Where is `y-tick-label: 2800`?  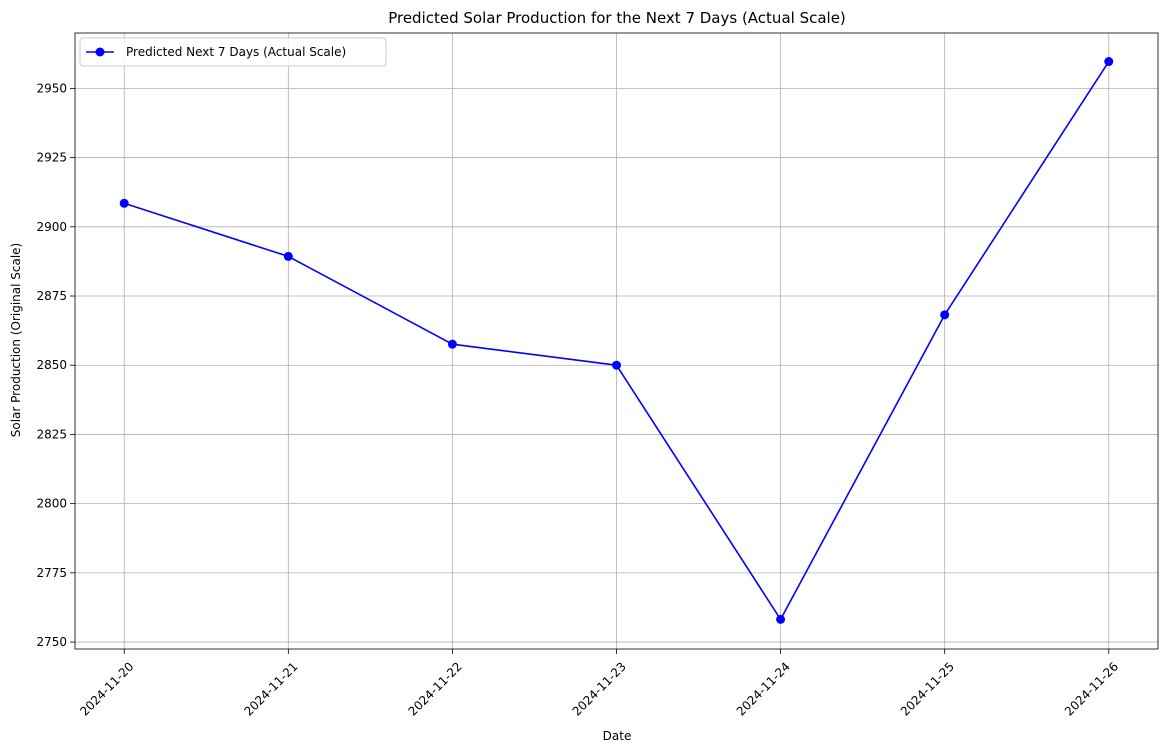
y-tick-label: 2800 is located at coordinates (51, 504).